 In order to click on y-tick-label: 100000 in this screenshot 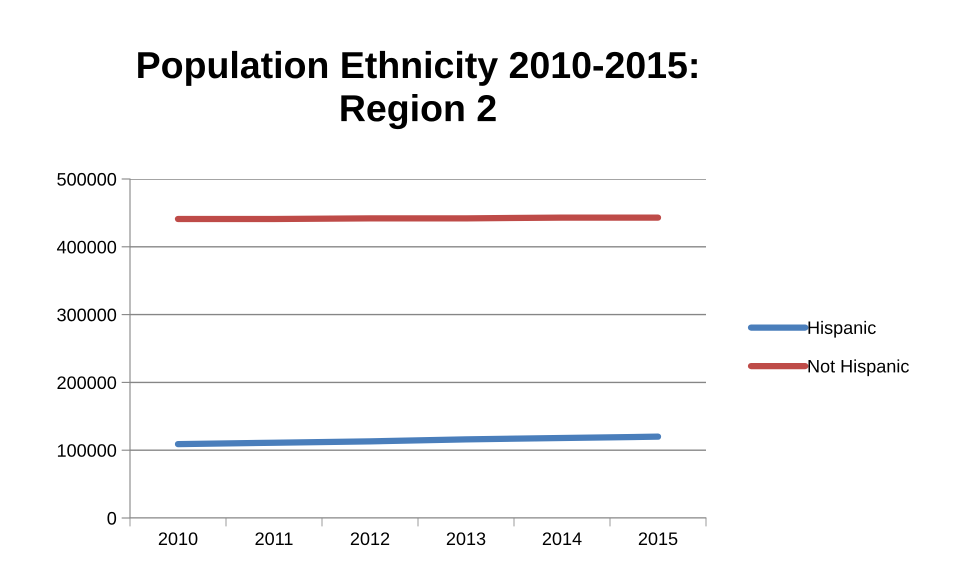, I will do `click(87, 450)`.